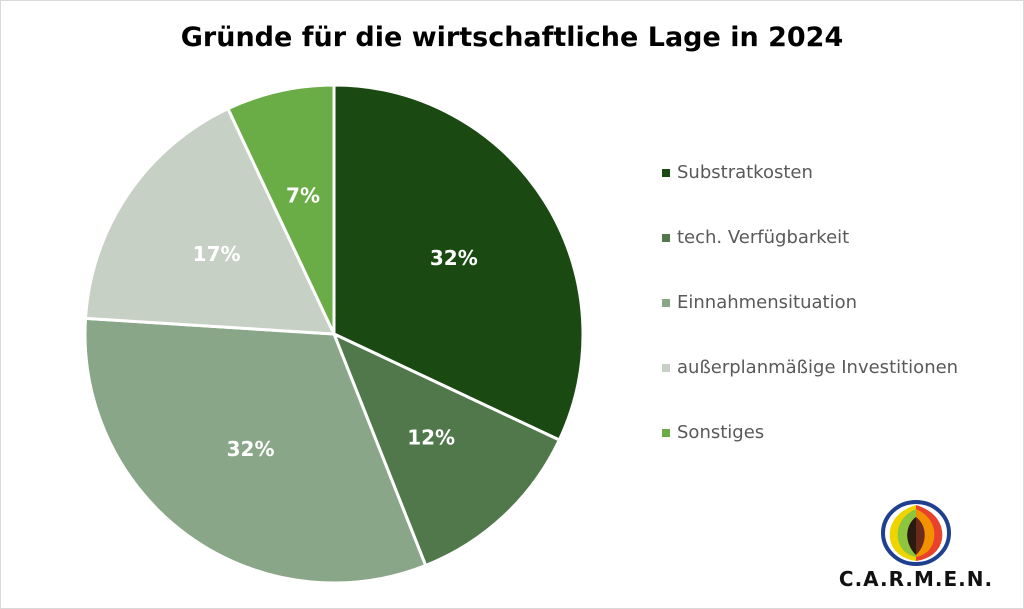  What do you see at coordinates (446, 449) in the screenshot?
I see `pie-slice-tech-verfuegbarkeit` at bounding box center [446, 449].